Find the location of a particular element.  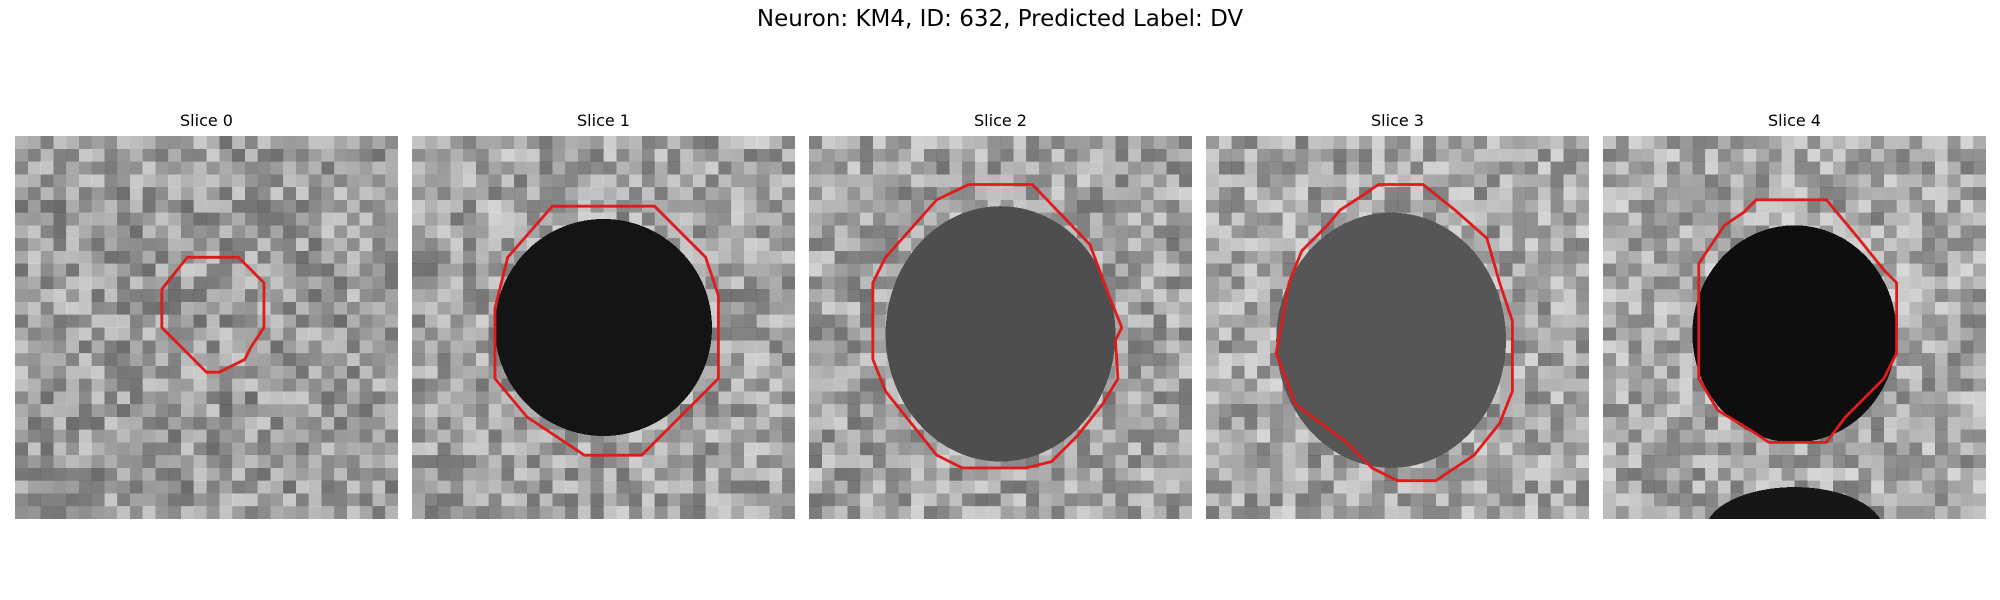

slice-title: Slice 2 is located at coordinates (1000, 120).